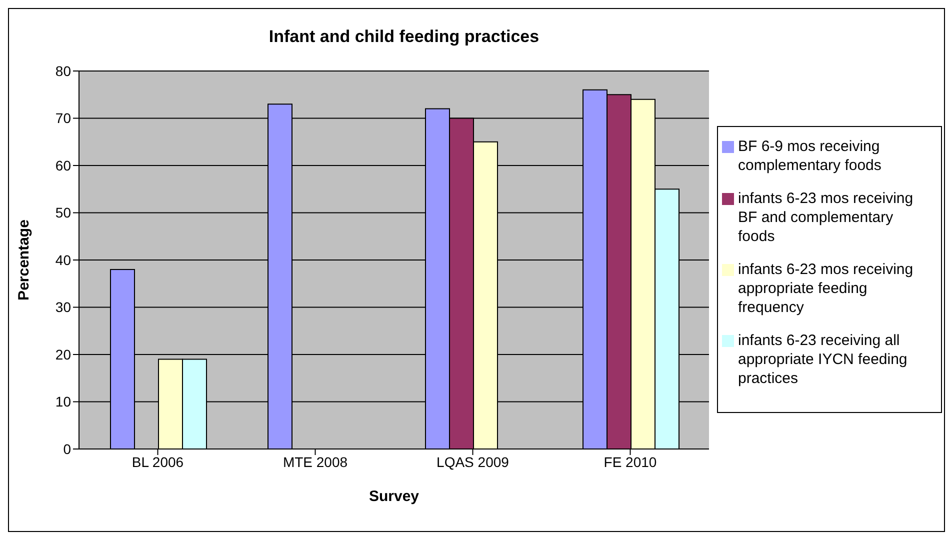 This screenshot has width=951, height=539. I want to click on legend-label: BF 6-9 mos receiving complementary foods, so click(810, 155).